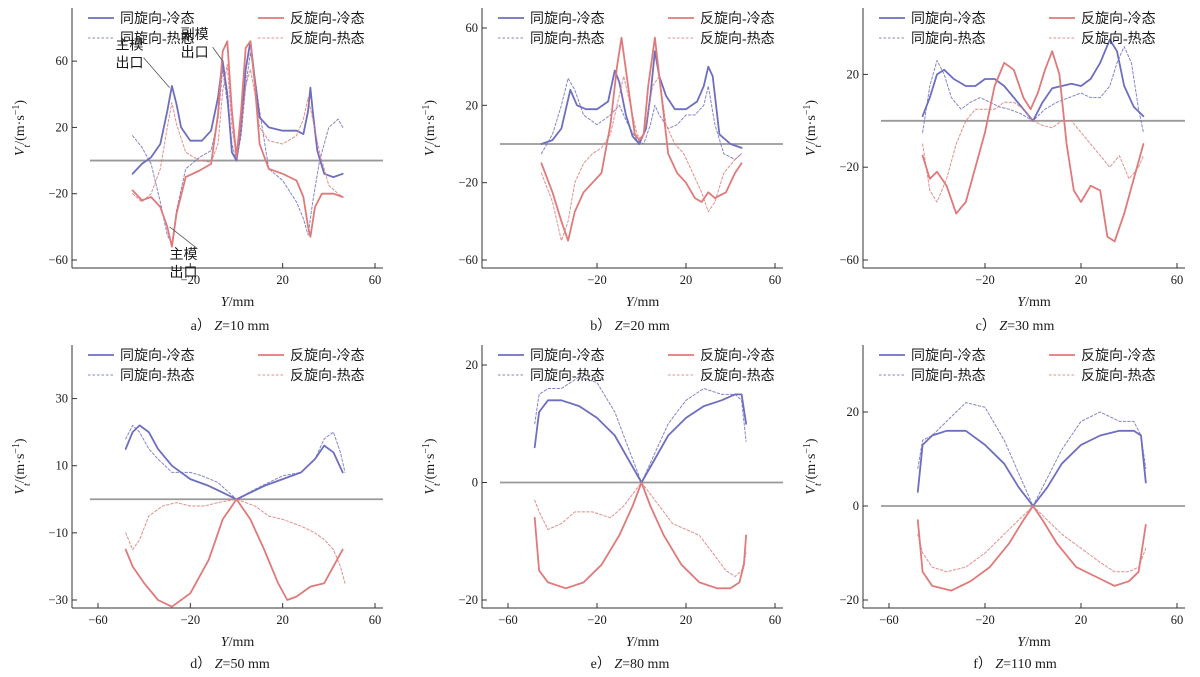  What do you see at coordinates (58, 533) in the screenshot?
I see `y-tick-label: −10` at bounding box center [58, 533].